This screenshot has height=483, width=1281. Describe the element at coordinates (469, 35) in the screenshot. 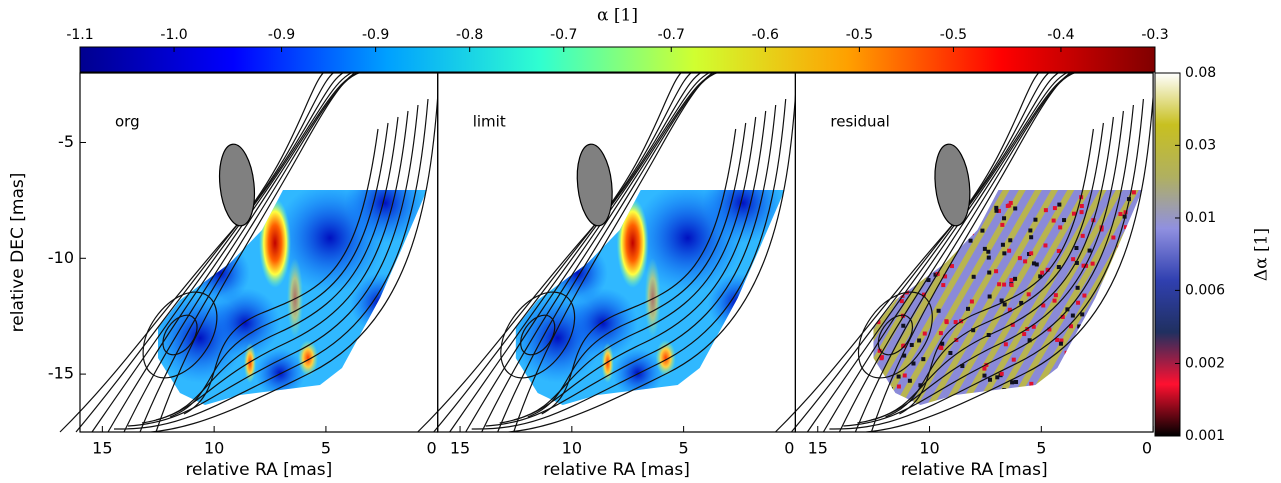

I see `colorbar-tick-label: -0.8` at that location.